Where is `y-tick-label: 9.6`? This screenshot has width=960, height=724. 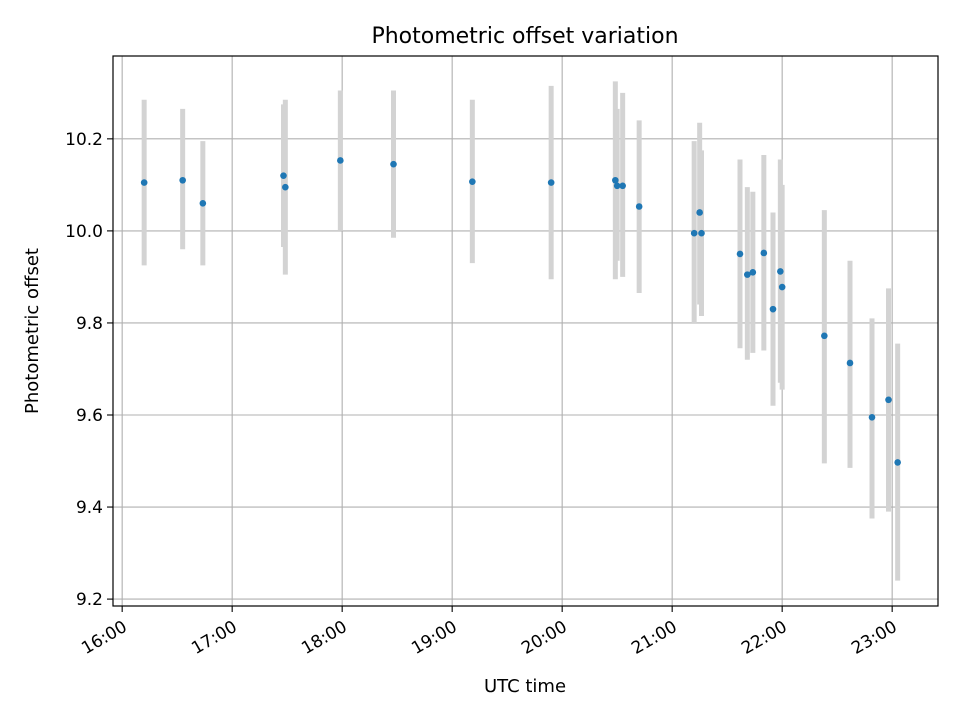
y-tick-label: 9.6 is located at coordinates (89, 416).